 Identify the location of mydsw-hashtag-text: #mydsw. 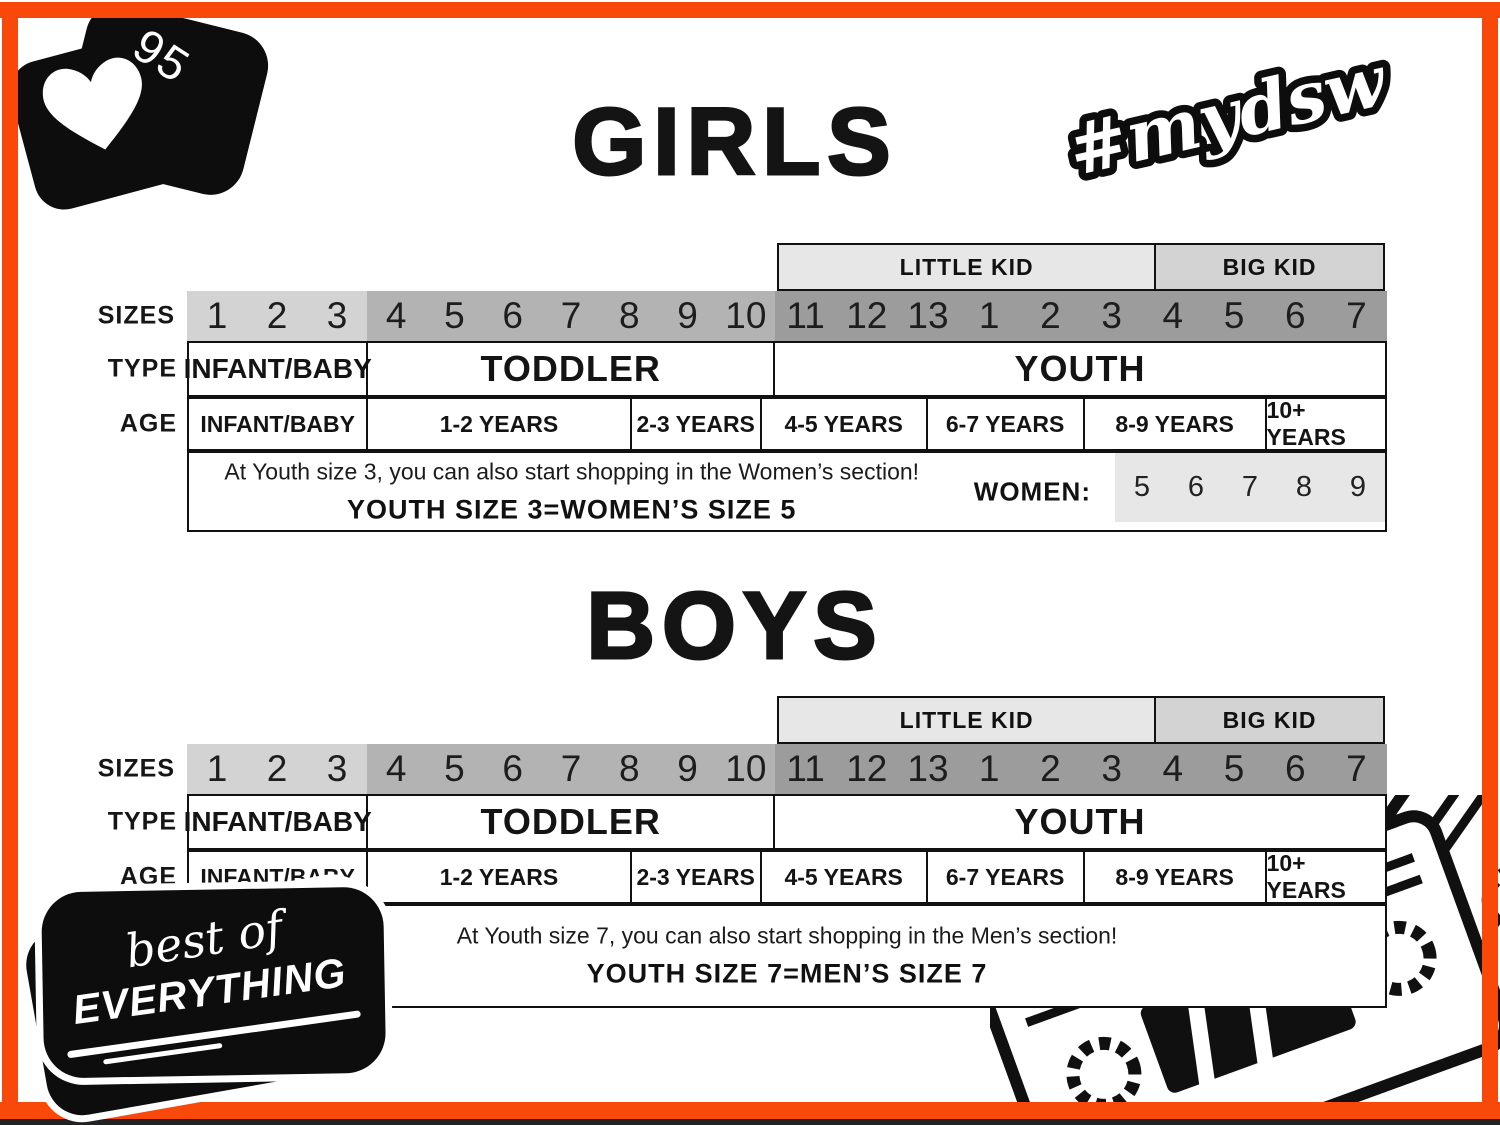
(1227, 115).